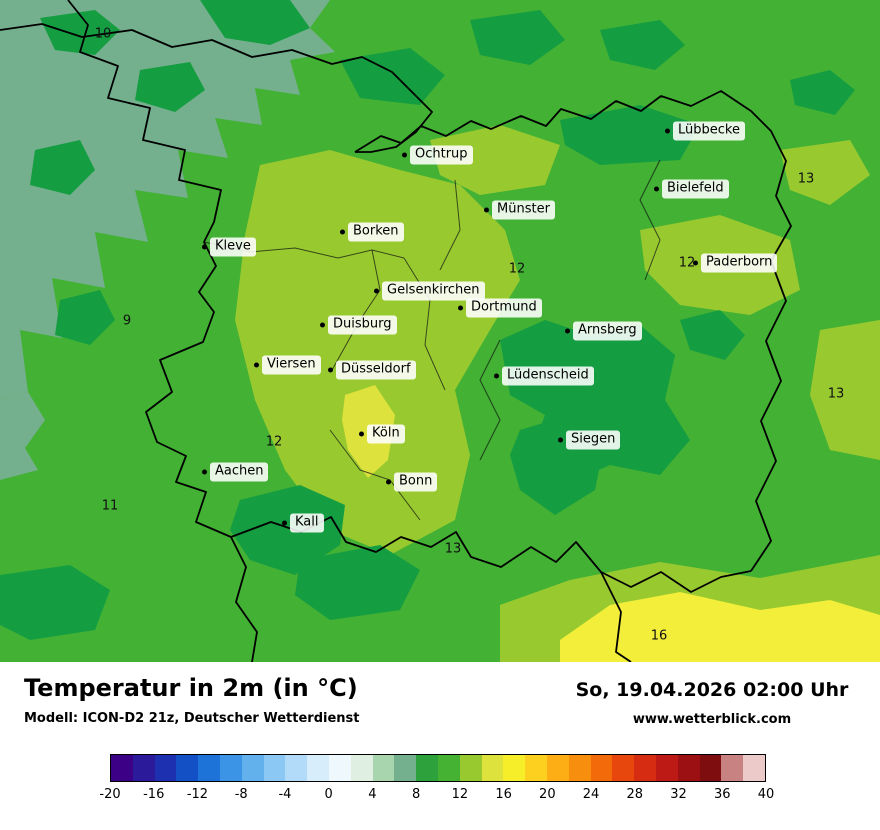 This screenshot has height=830, width=880. What do you see at coordinates (239, 472) in the screenshot?
I see `city-label: Aachen` at bounding box center [239, 472].